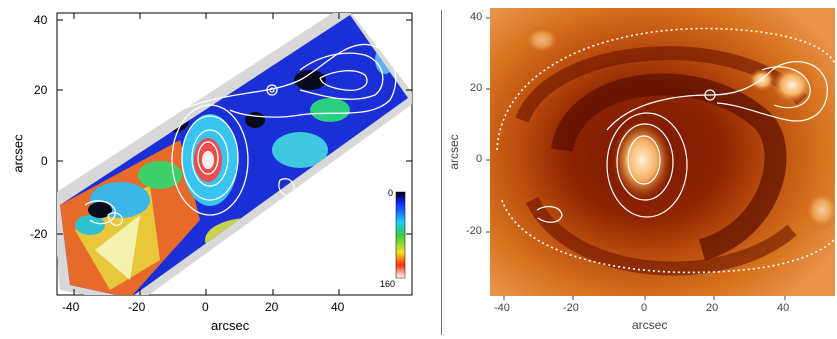 The width and height of the screenshot is (837, 339). Describe the element at coordinates (644, 308) in the screenshot. I see `right-xtick-label: 0` at that location.